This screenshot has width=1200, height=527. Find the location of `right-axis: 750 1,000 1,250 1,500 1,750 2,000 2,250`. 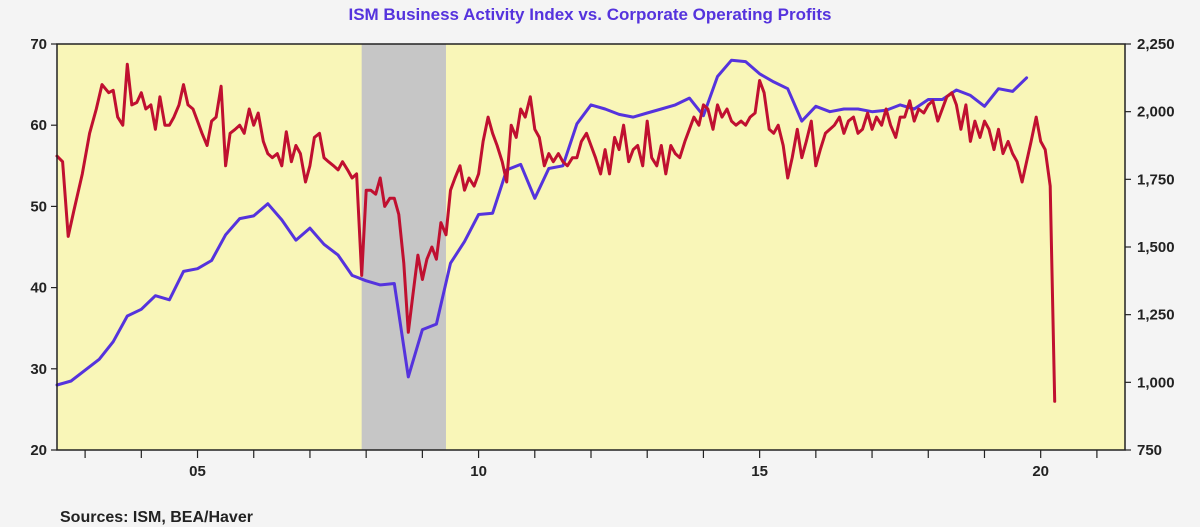

right-axis: 750 1,000 1,250 1,500 1,750 2,000 2,250 is located at coordinates (1150, 247).